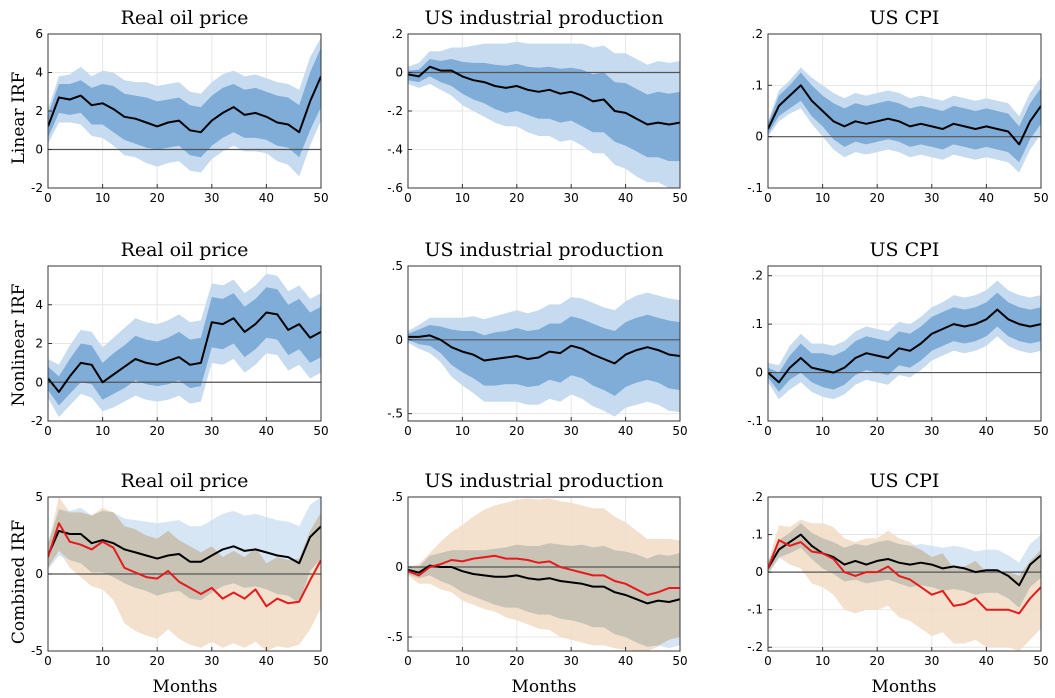 The width and height of the screenshot is (1055, 698). Describe the element at coordinates (37, 651) in the screenshot. I see `y-tick-label: -5` at that location.